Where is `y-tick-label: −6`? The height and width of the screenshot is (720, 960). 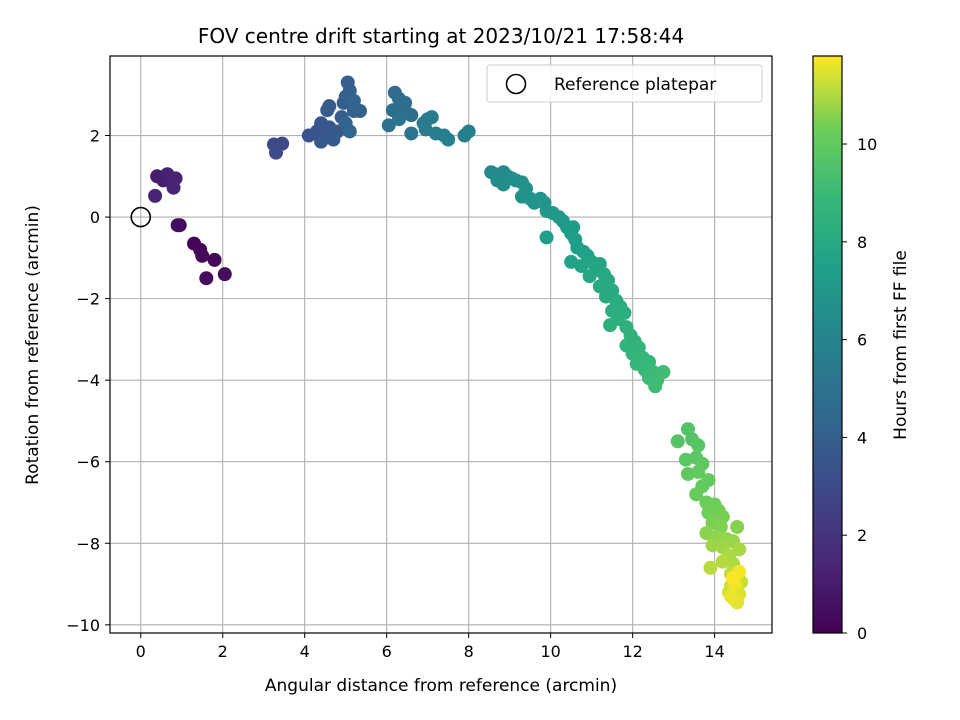
y-tick-label: −6 is located at coordinates (88, 462).